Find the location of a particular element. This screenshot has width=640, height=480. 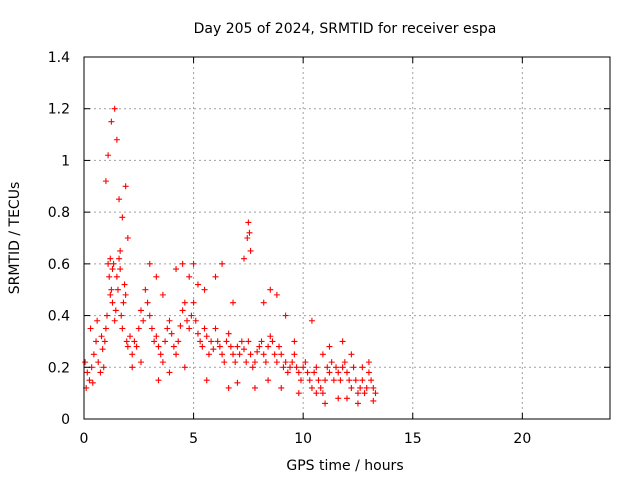

x-tick-label: 0 is located at coordinates (84, 439).